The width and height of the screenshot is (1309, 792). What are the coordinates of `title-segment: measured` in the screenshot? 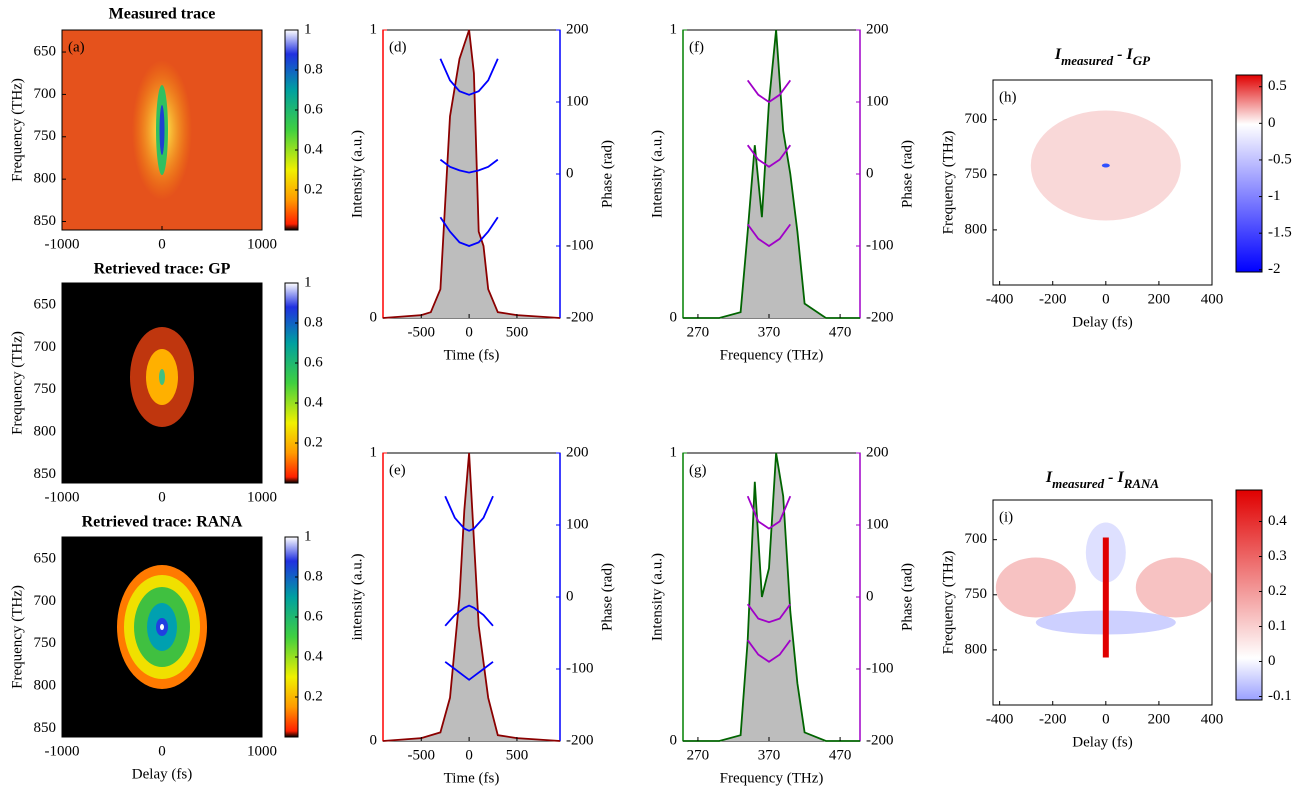 It's located at (1078, 483).